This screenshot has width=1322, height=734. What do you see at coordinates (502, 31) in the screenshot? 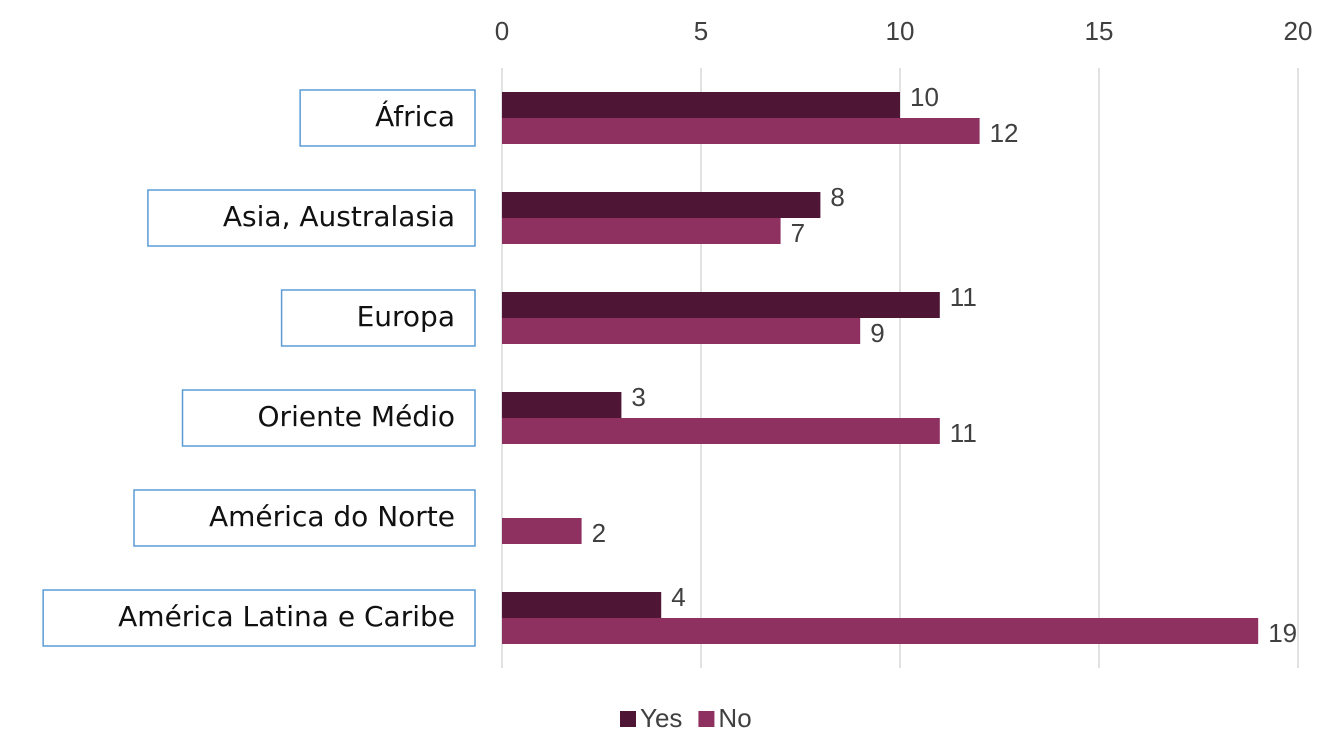
I see `x-tick-label: 0` at bounding box center [502, 31].